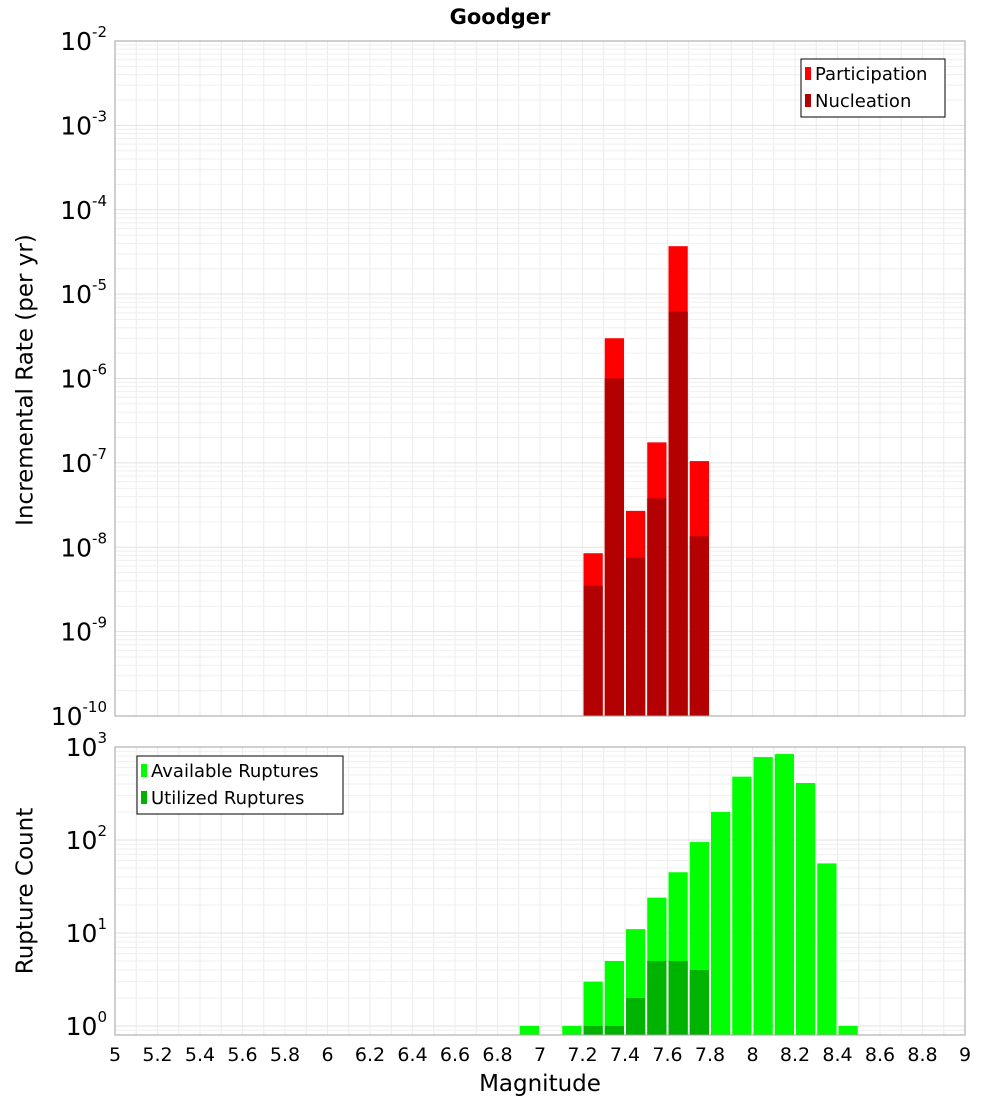 This screenshot has width=1000, height=1100. What do you see at coordinates (285, 1055) in the screenshot?
I see `x-tick-label: 5.8` at bounding box center [285, 1055].